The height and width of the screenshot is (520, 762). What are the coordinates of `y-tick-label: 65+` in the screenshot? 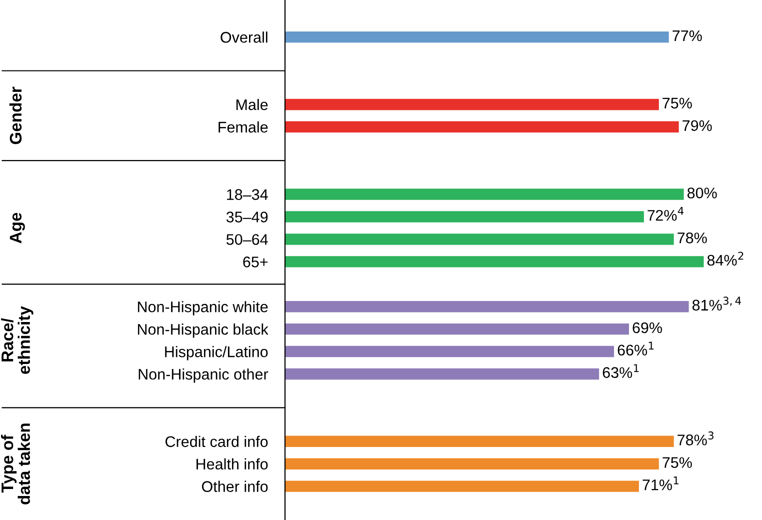 It's located at (255, 262).